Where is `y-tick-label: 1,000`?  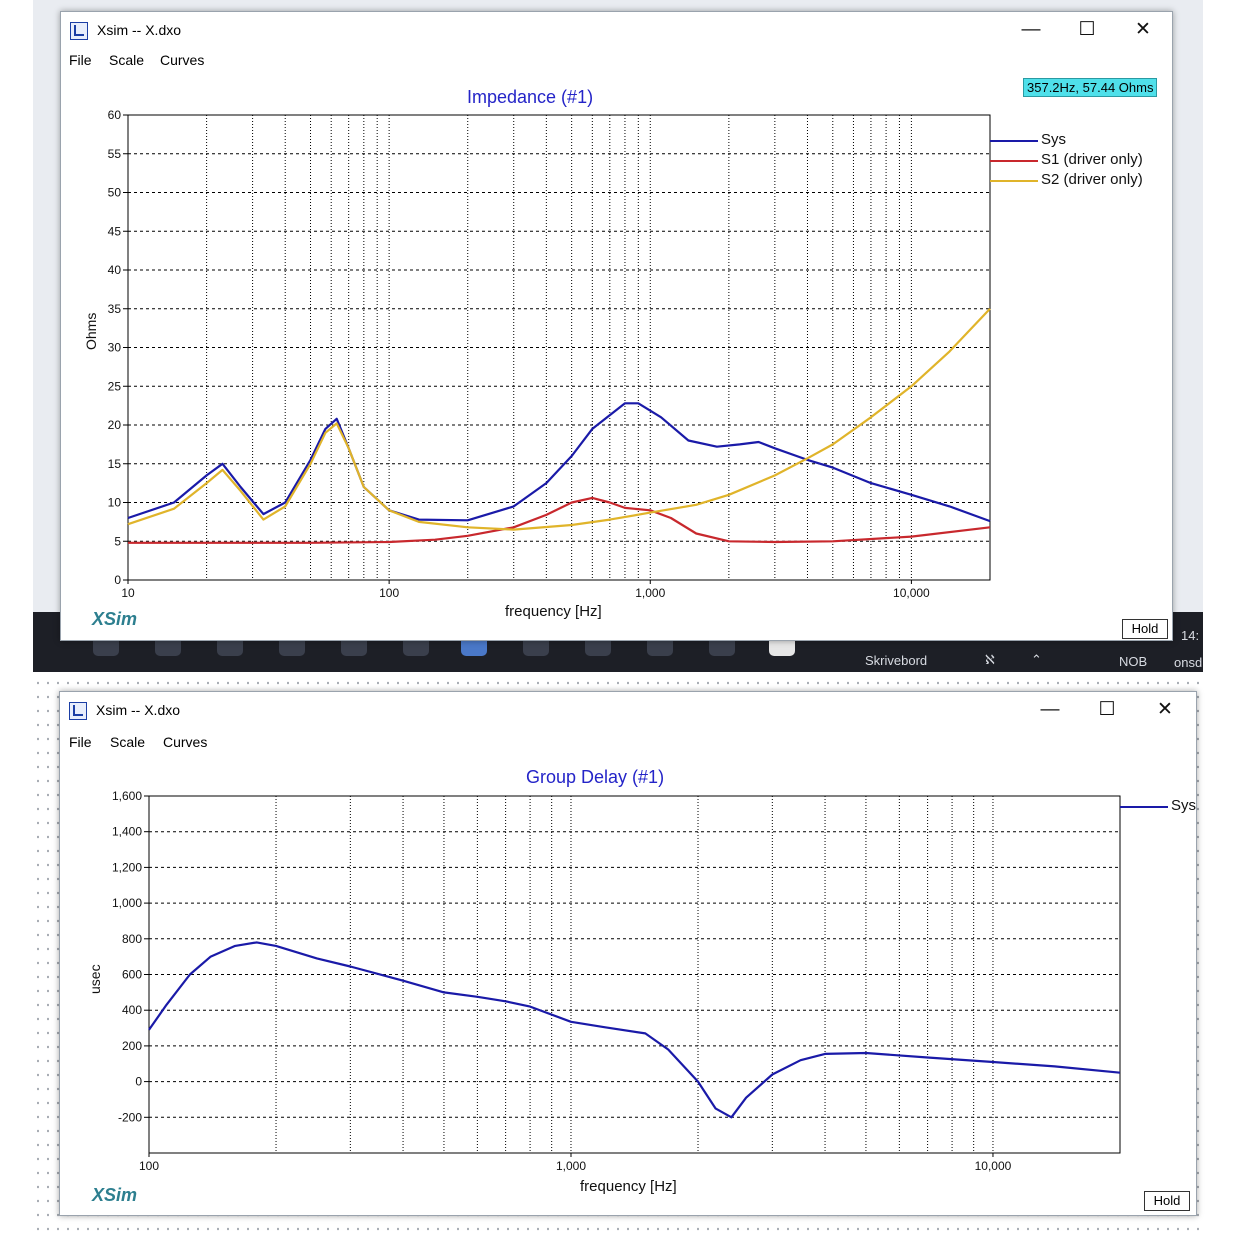 y-tick-label: 1,000 is located at coordinates (127, 903).